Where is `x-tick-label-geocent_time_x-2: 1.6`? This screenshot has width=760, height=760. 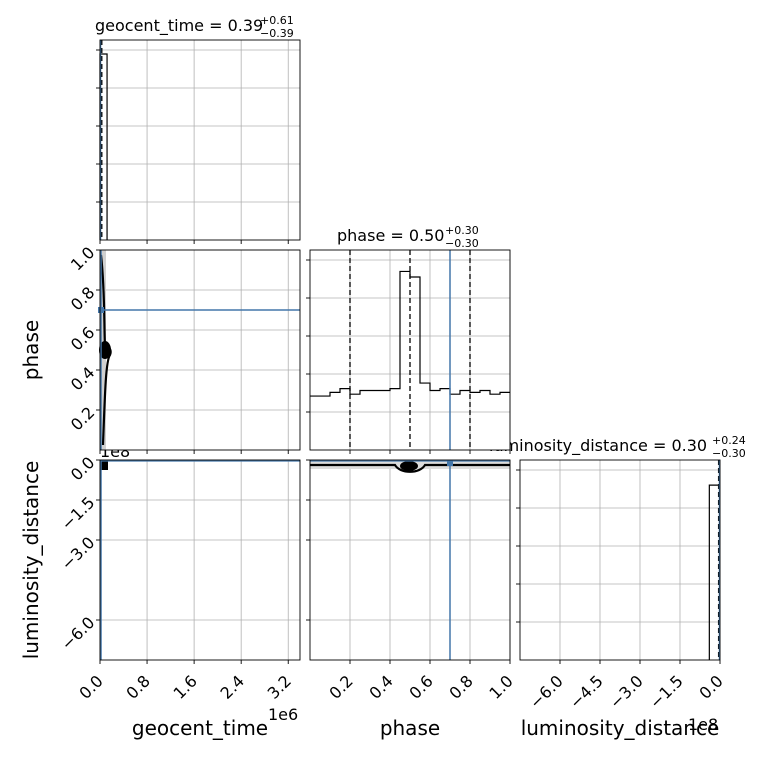
x-tick-label-geocent_time_x-2: 1.6 is located at coordinates (185, 686).